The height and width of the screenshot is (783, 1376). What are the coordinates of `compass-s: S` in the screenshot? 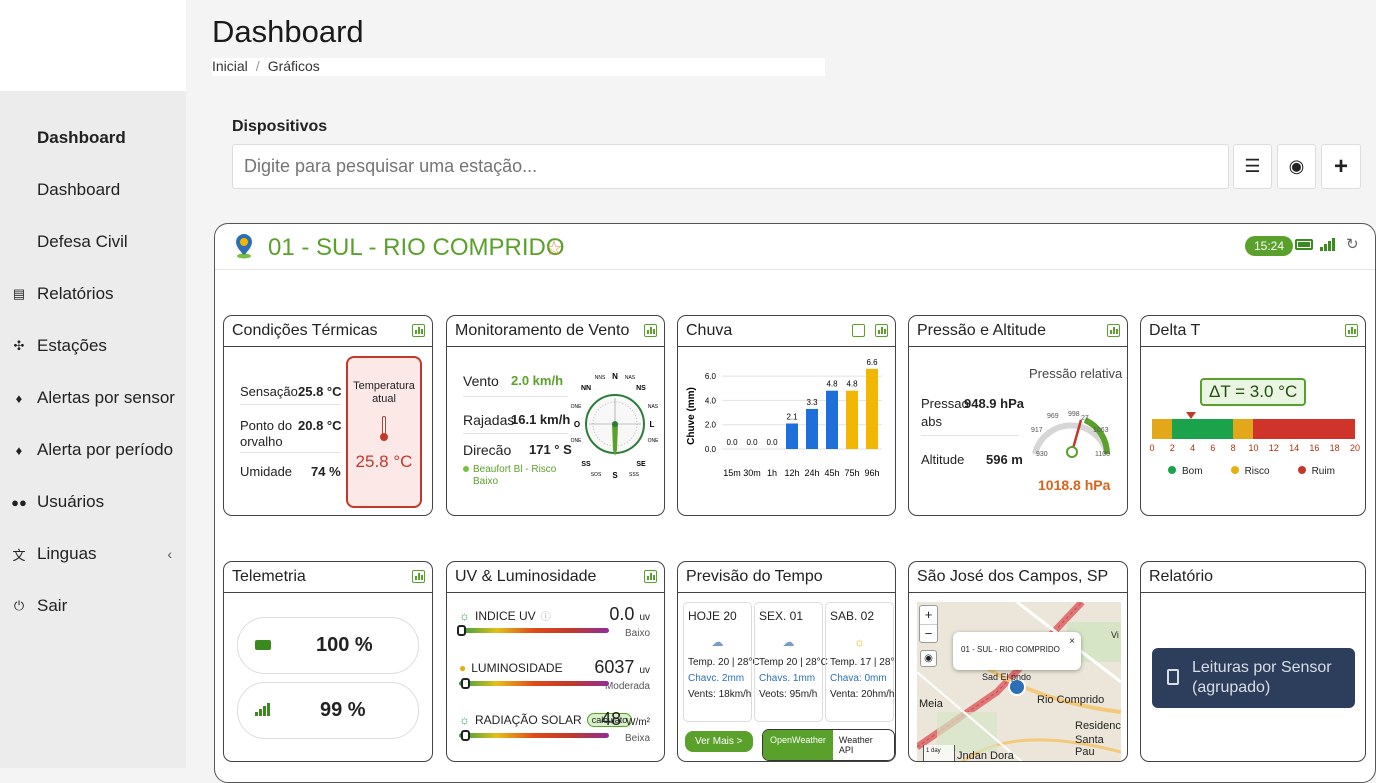 It's located at (615, 475).